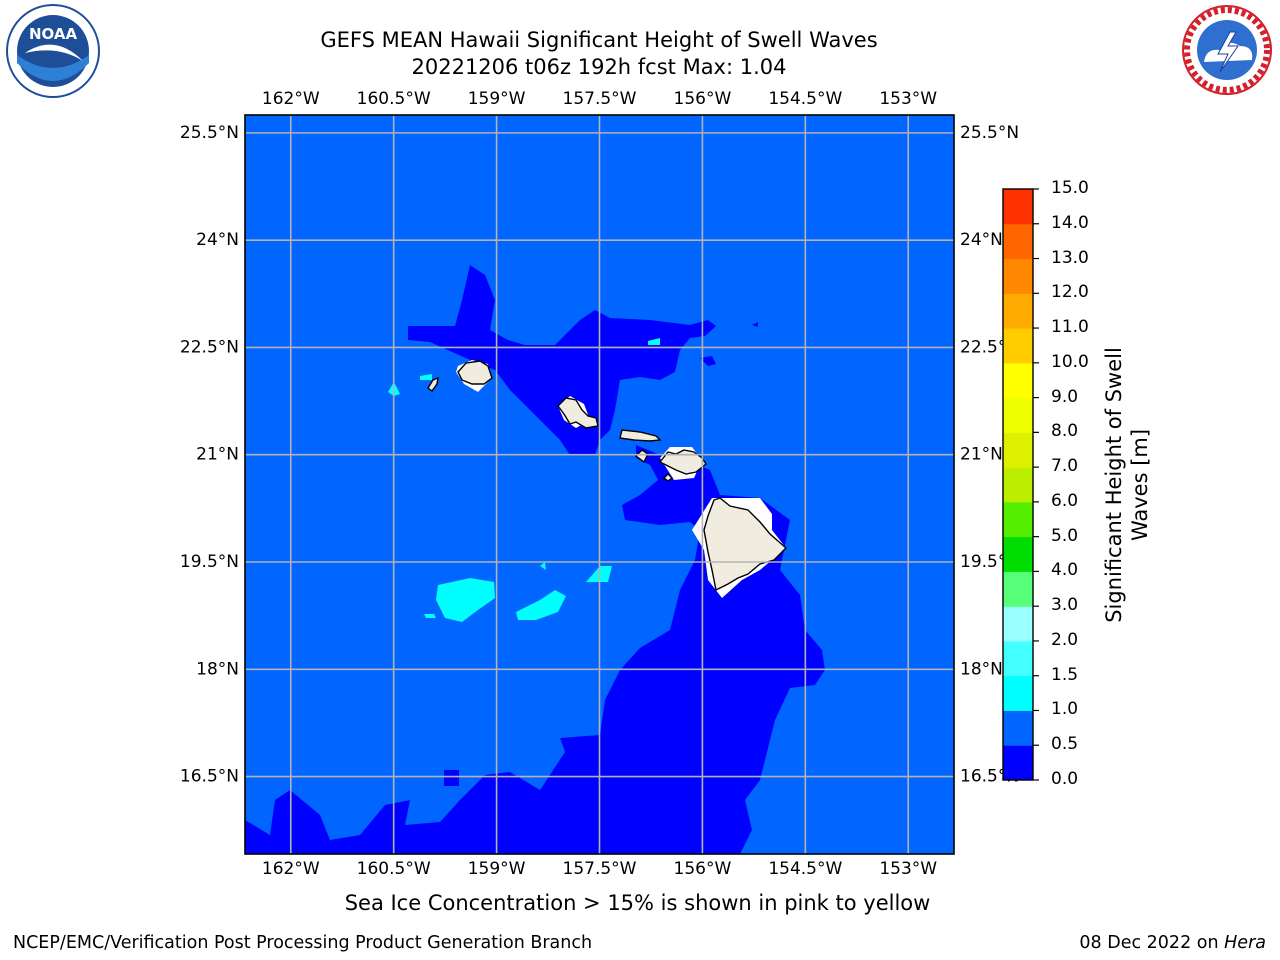  Describe the element at coordinates (217, 669) in the screenshot. I see `lat-tick-label-left: 18°N` at that location.